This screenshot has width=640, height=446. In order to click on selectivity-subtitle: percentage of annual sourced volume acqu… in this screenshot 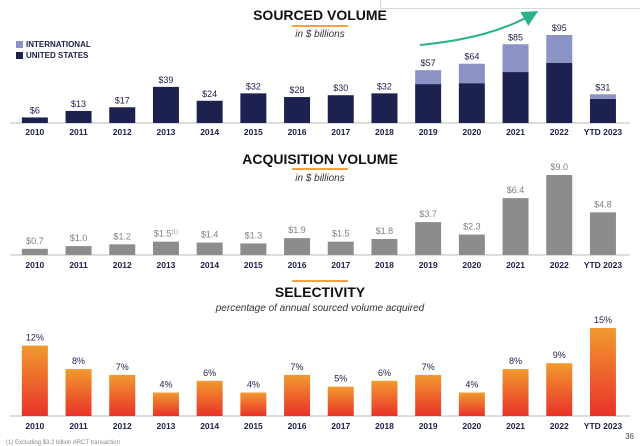, I will do `click(320, 308)`.